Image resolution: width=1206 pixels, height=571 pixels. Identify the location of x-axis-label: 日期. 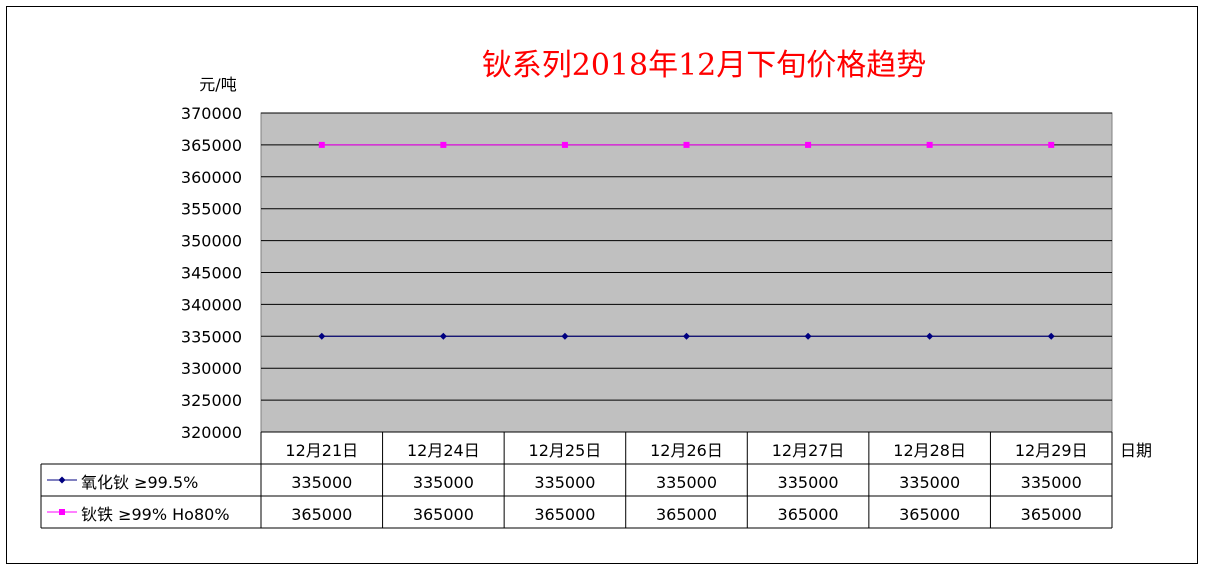
(1136, 450).